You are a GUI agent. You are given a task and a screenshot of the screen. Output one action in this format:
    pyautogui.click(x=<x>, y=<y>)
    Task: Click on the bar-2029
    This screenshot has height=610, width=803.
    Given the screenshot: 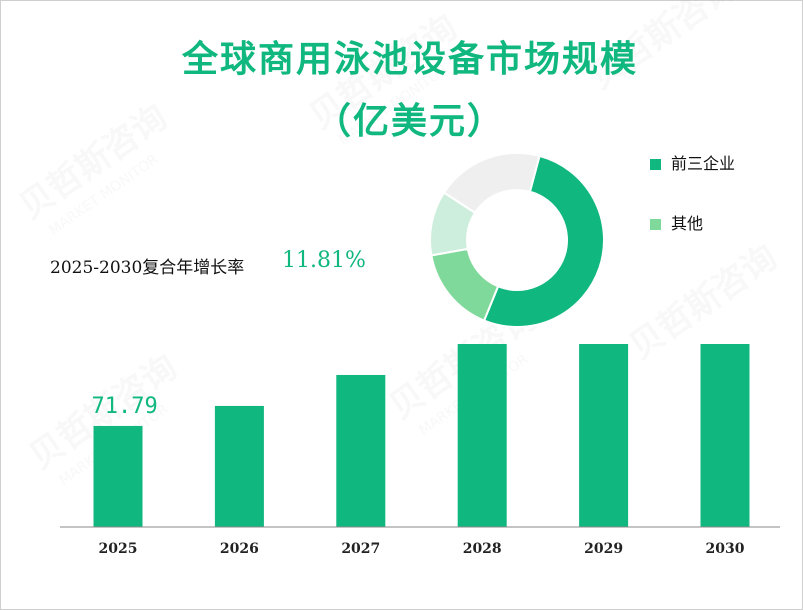 What is the action you would take?
    pyautogui.click(x=604, y=435)
    